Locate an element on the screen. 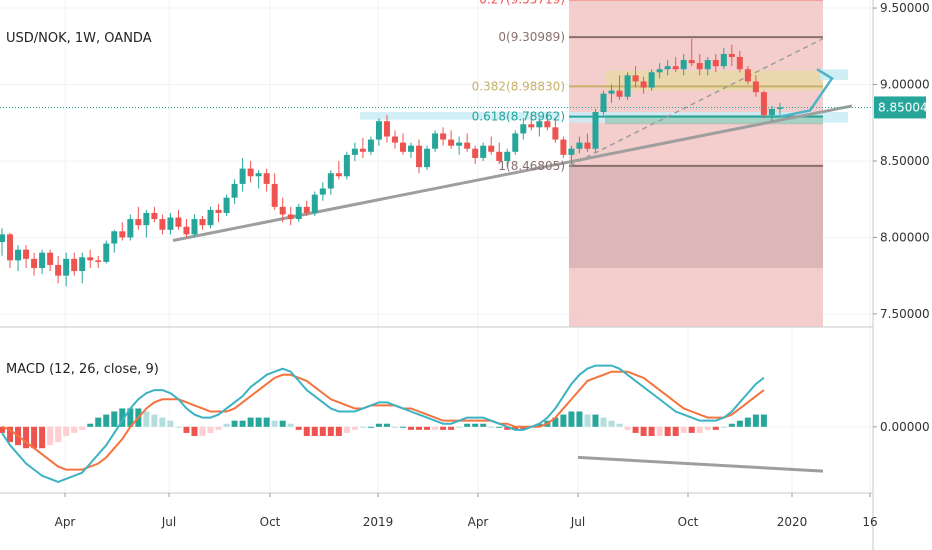 The image size is (932, 550). price-tick-label: 7.50000 is located at coordinates (905, 314).